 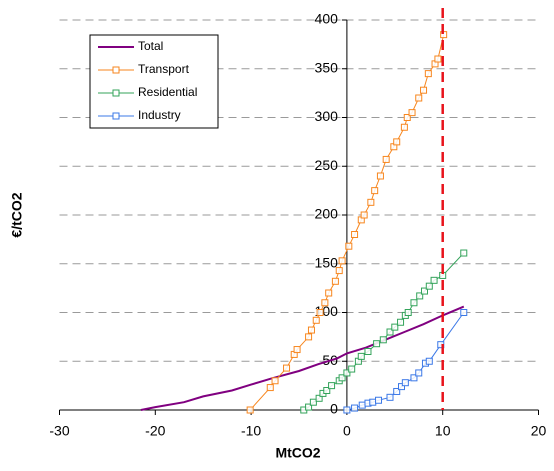 What do you see at coordinates (297, 453) in the screenshot?
I see `x-axis-label: MtCO2` at bounding box center [297, 453].